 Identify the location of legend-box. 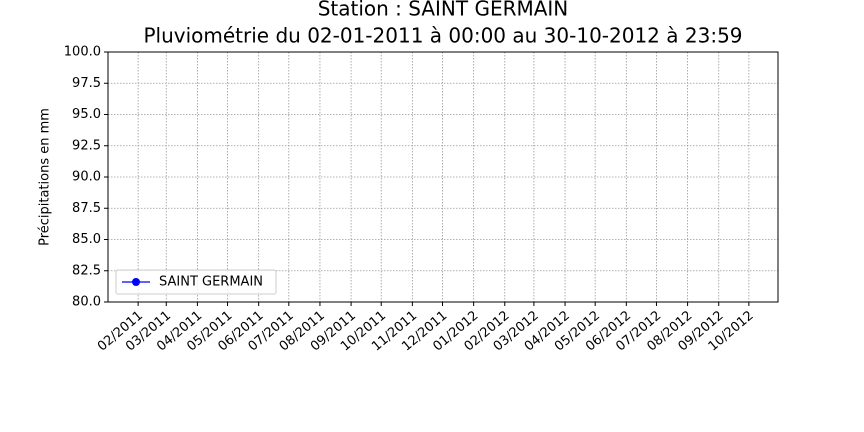
(196, 282).